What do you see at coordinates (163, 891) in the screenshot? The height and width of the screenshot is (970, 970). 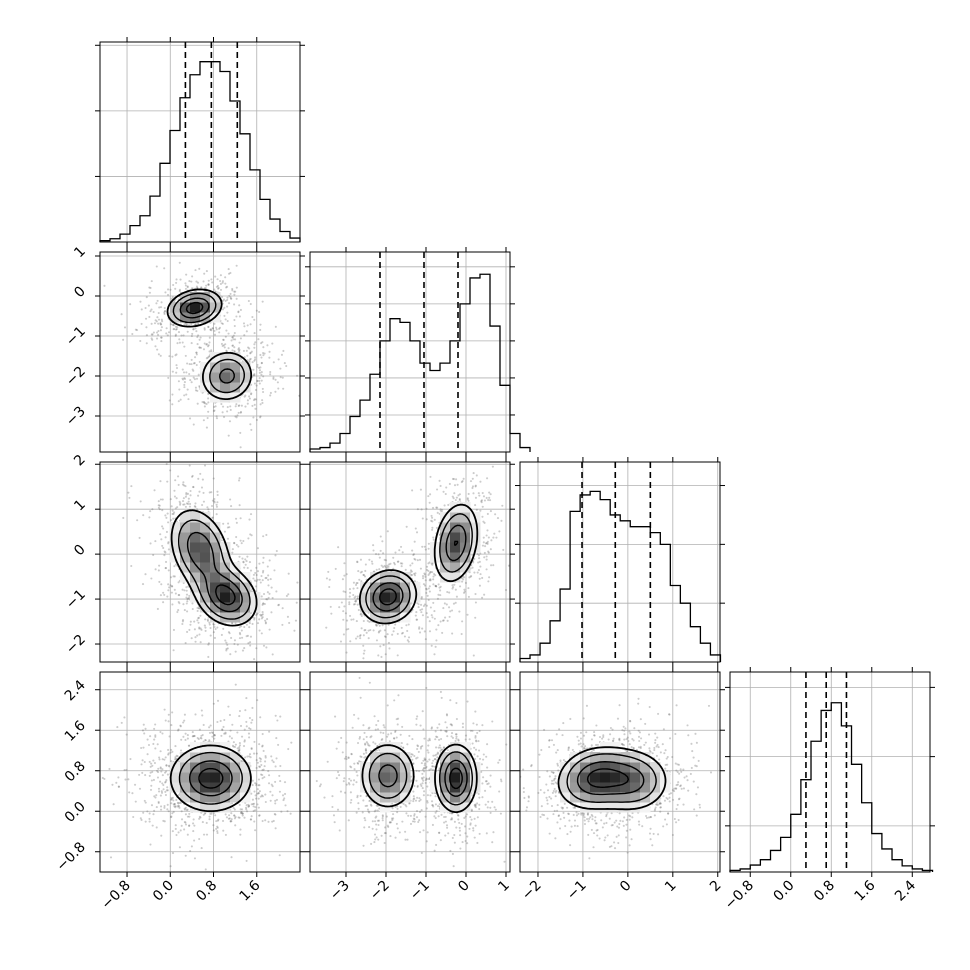 I see `x-axis-0-tick-label: 0.0` at bounding box center [163, 891].